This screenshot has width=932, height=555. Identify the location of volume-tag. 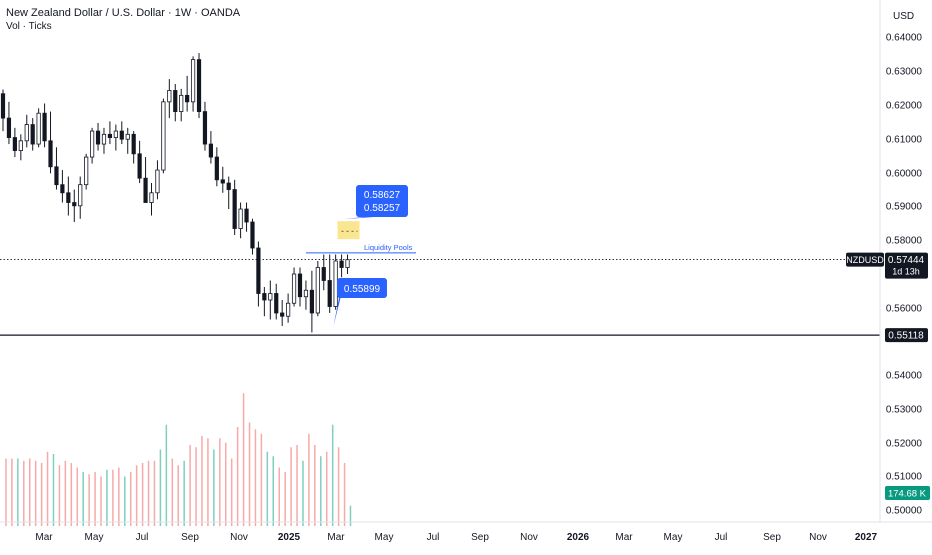
(907, 493).